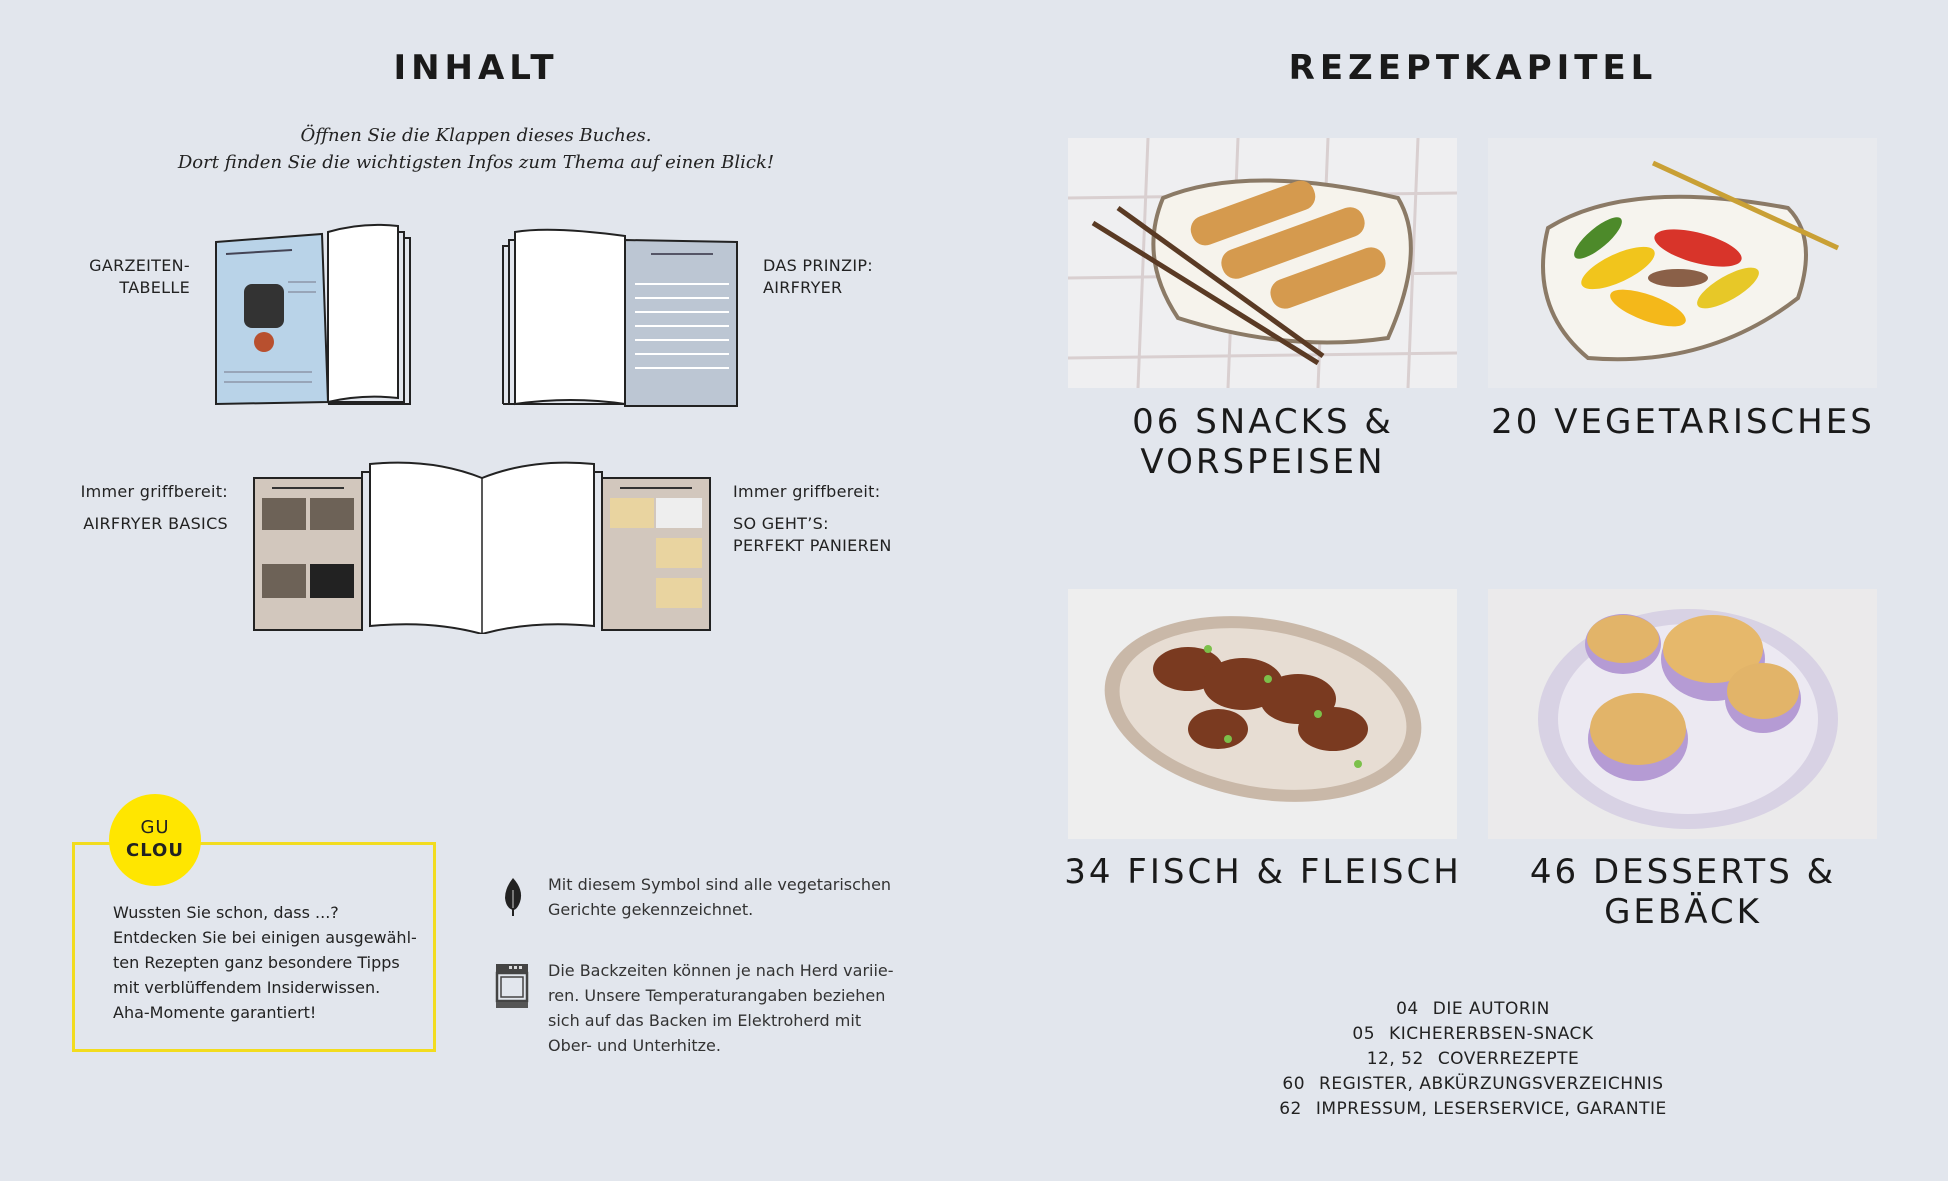 The height and width of the screenshot is (1181, 1948). Describe the element at coordinates (1263, 462) in the screenshot. I see `caption-line: VORSPEISEN` at that location.